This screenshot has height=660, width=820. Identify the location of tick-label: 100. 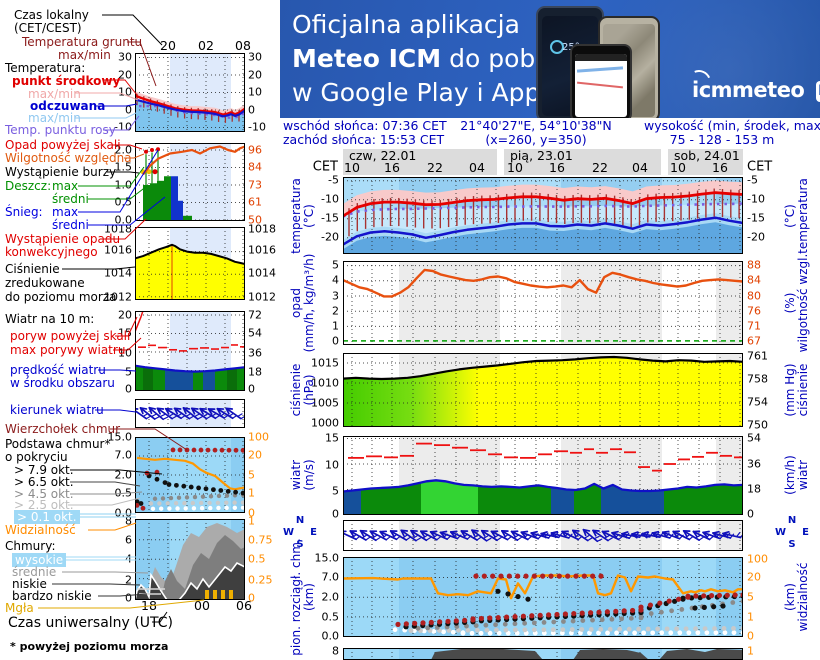
(258, 437).